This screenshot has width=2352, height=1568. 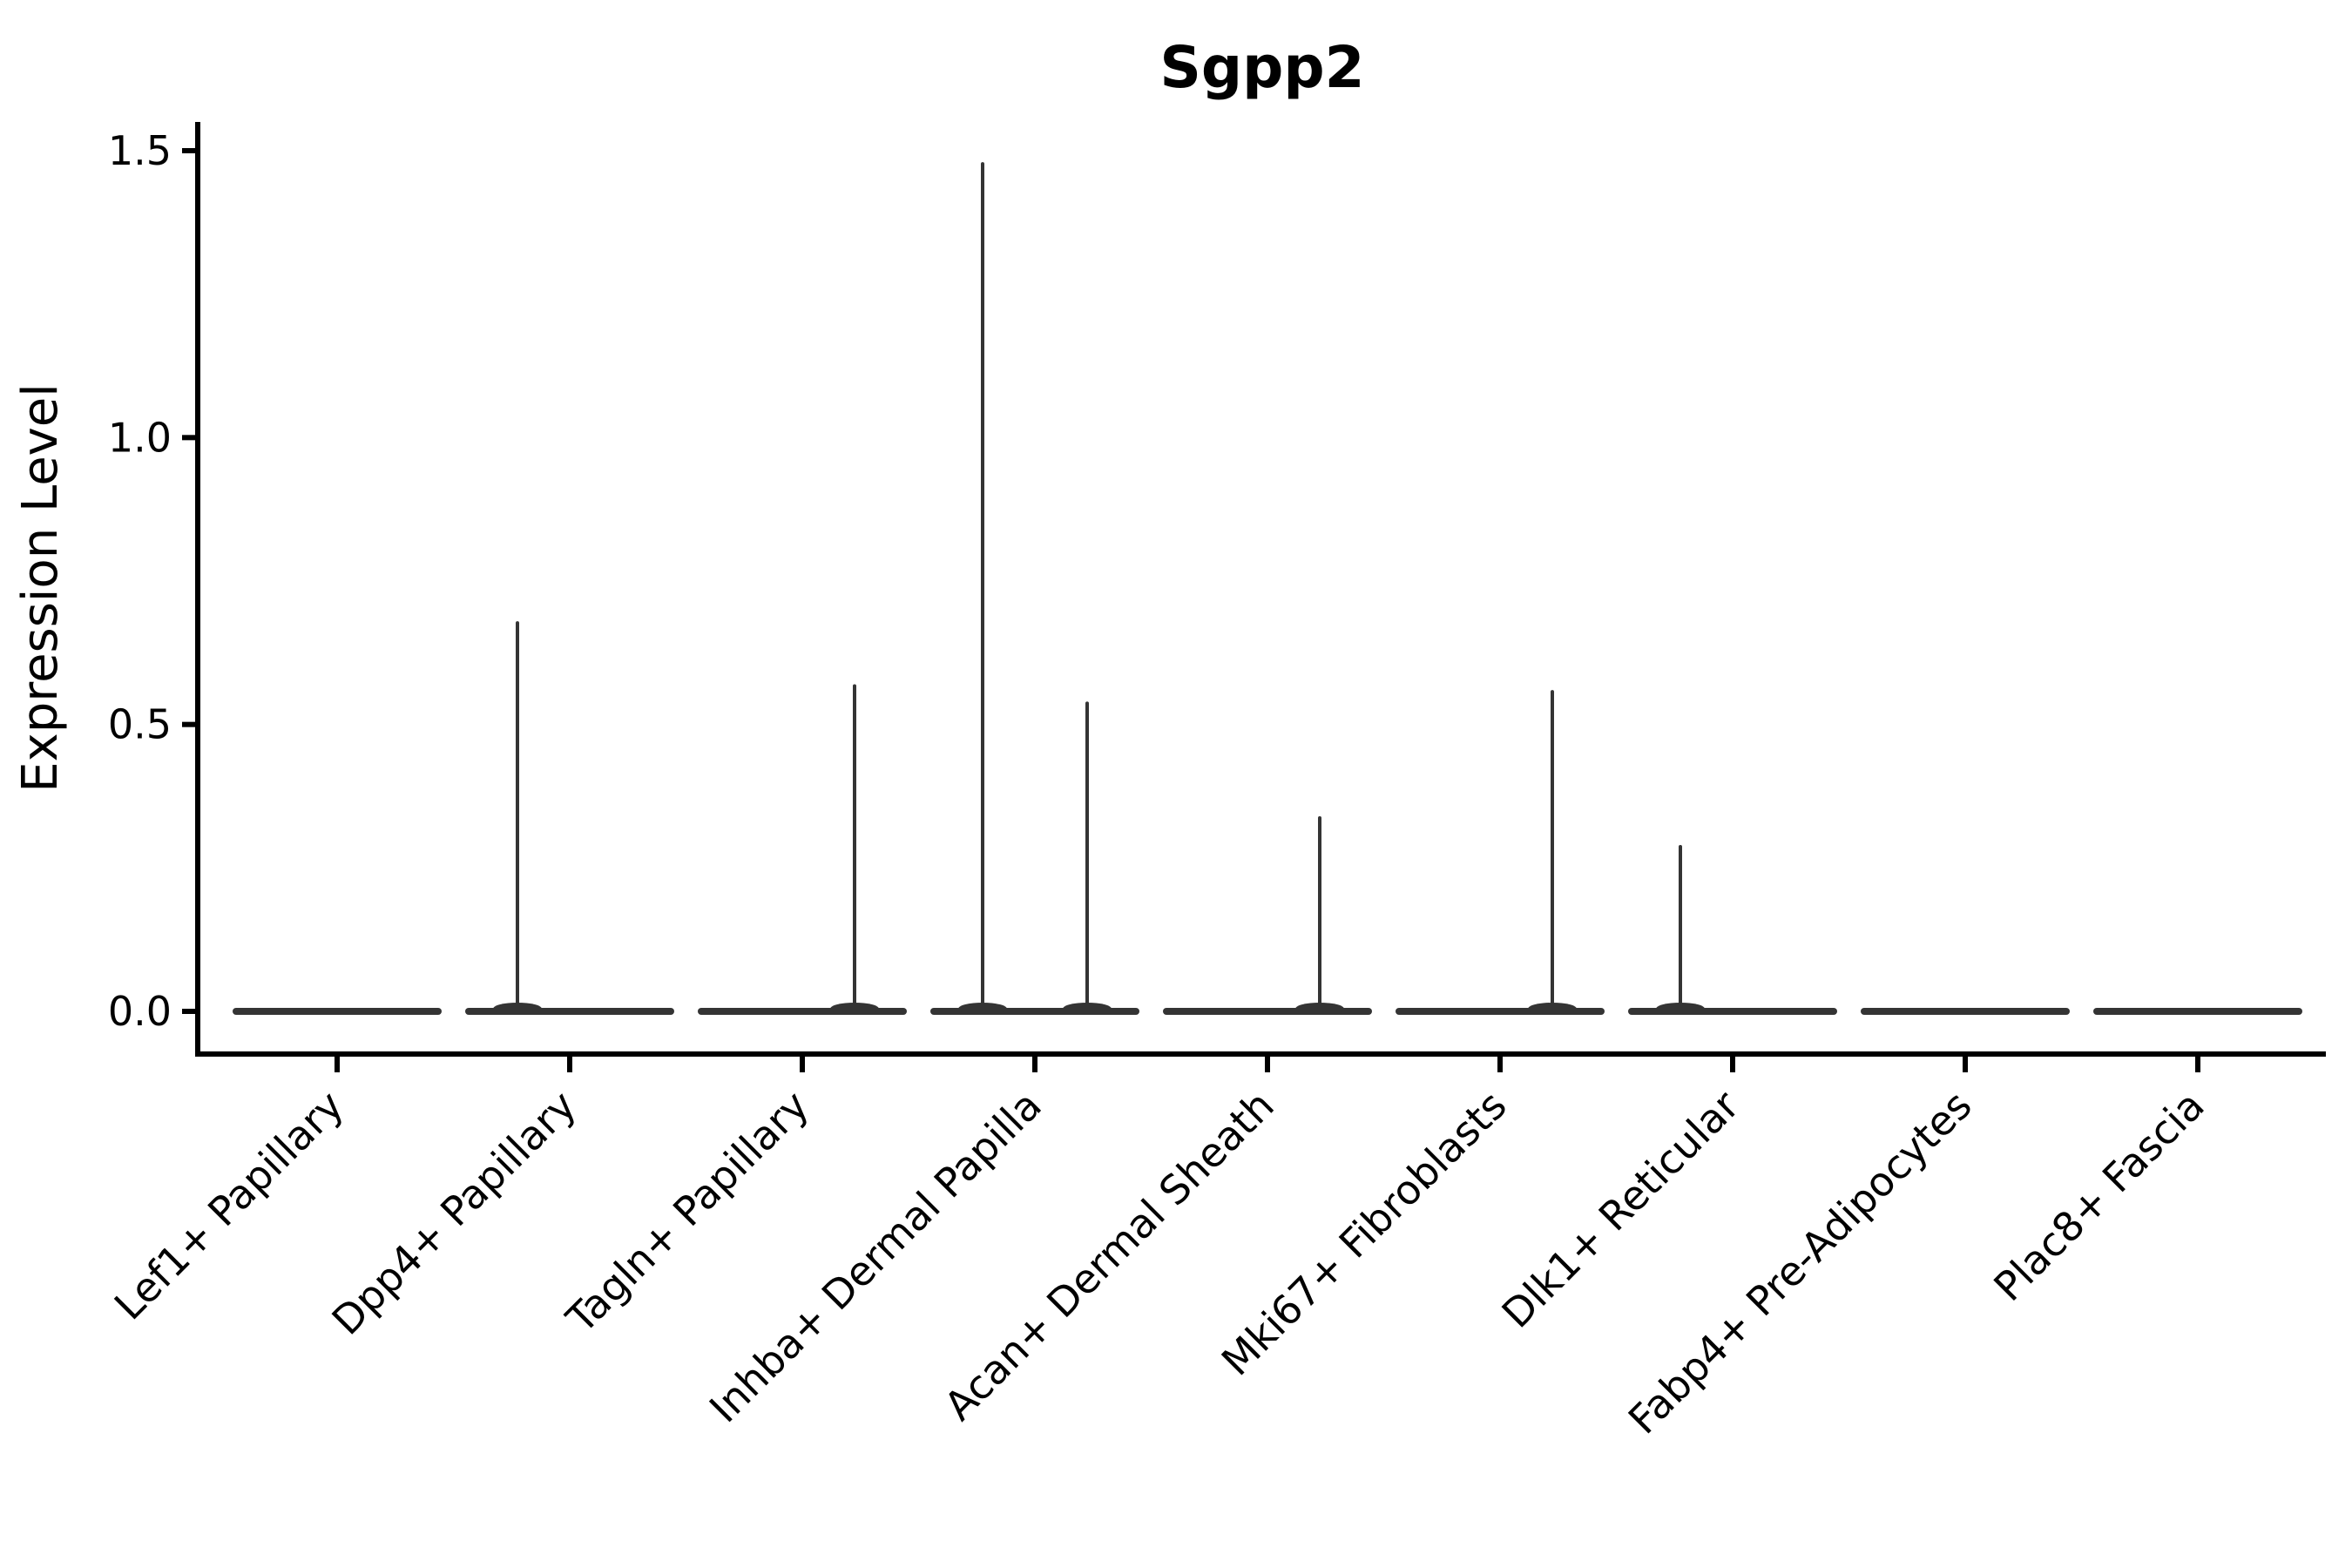 I want to click on y-axis-line, so click(x=198, y=589).